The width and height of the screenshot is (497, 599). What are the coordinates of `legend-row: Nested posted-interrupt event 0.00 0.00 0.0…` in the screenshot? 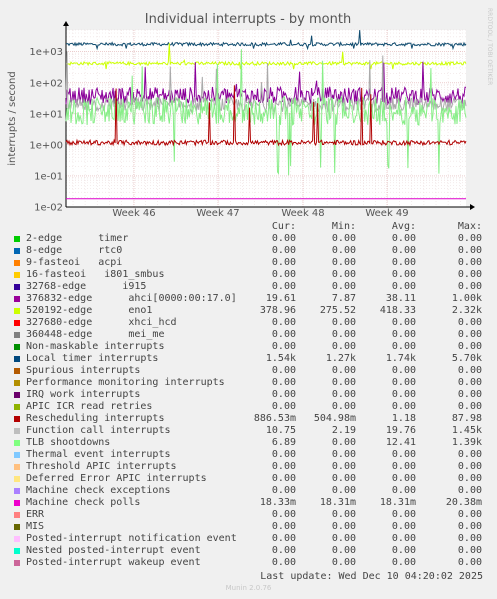 It's located at (248, 551).